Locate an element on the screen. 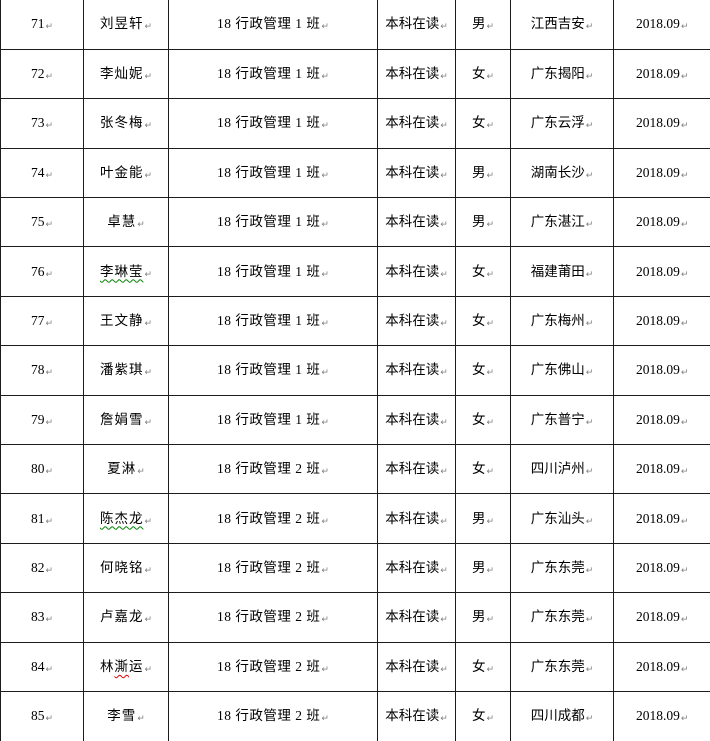 This screenshot has height=741, width=710. student-name-cell: 李灿妮↵ is located at coordinates (126, 74).